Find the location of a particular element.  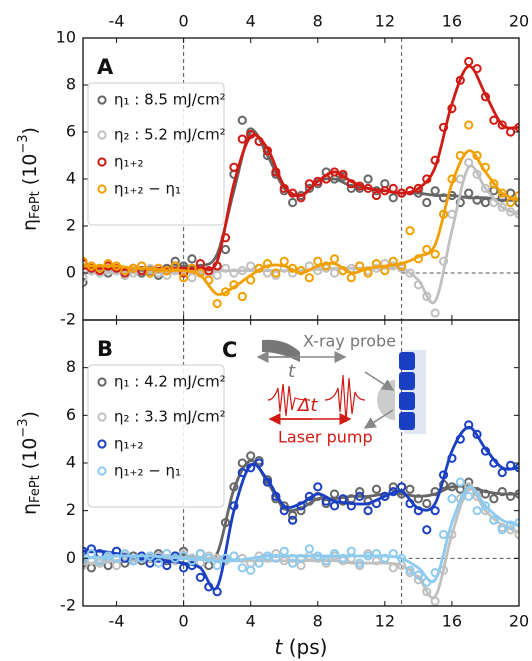

panel-label: B is located at coordinates (105, 349).